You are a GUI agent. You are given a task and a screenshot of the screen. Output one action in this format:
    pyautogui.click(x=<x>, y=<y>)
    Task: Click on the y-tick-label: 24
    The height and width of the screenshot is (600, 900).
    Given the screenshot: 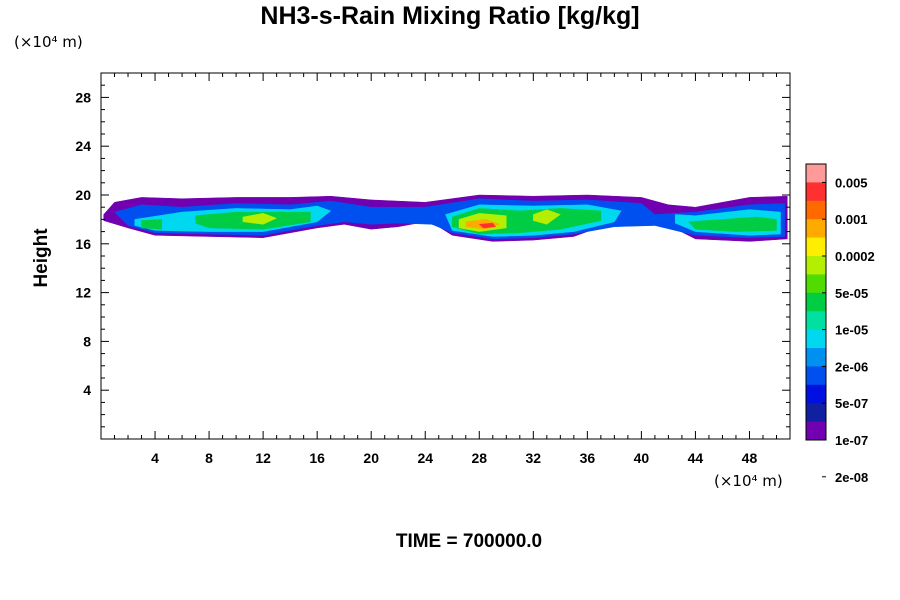 What is the action you would take?
    pyautogui.click(x=83, y=146)
    